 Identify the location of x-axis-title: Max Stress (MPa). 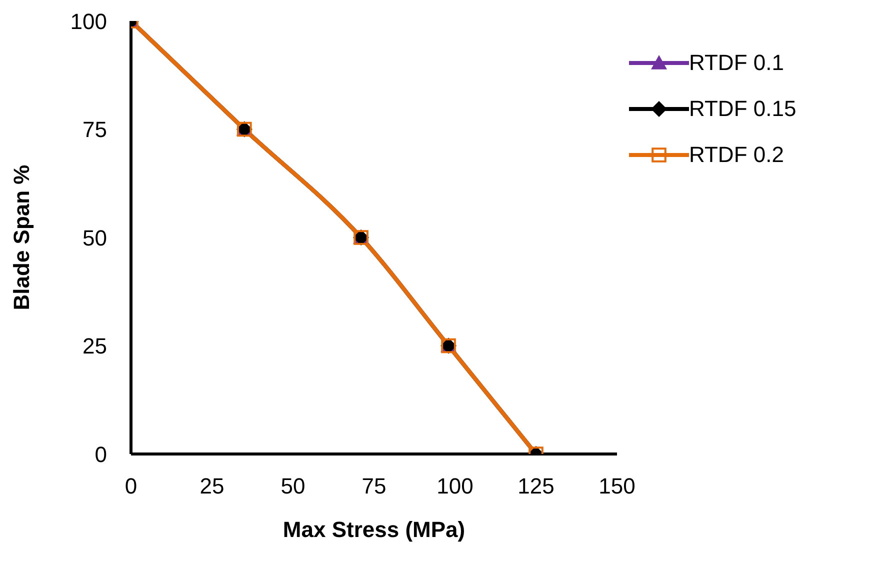
(374, 529).